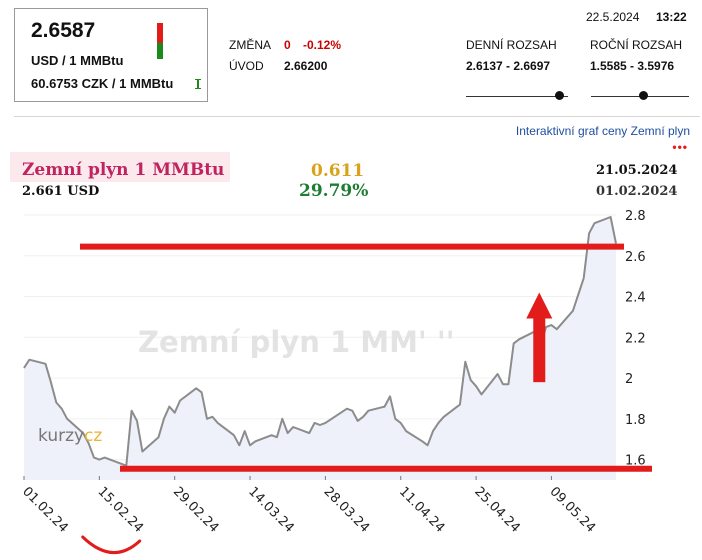  Describe the element at coordinates (637, 170) in the screenshot. I see `chart-end-date: 21.05.2024` at that location.